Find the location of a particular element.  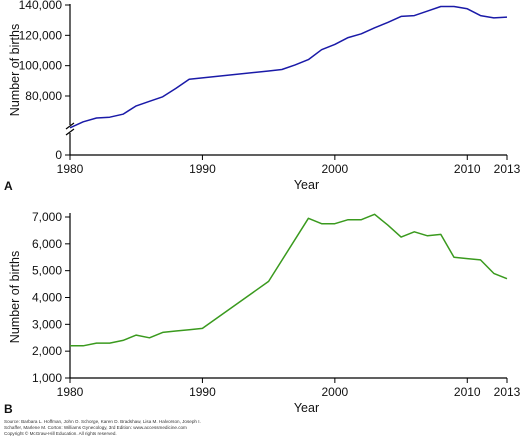

y-ticks-b: 1,000 2,000 3,000 4,000 5,000 6,000 7,000 is located at coordinates (51, 297).